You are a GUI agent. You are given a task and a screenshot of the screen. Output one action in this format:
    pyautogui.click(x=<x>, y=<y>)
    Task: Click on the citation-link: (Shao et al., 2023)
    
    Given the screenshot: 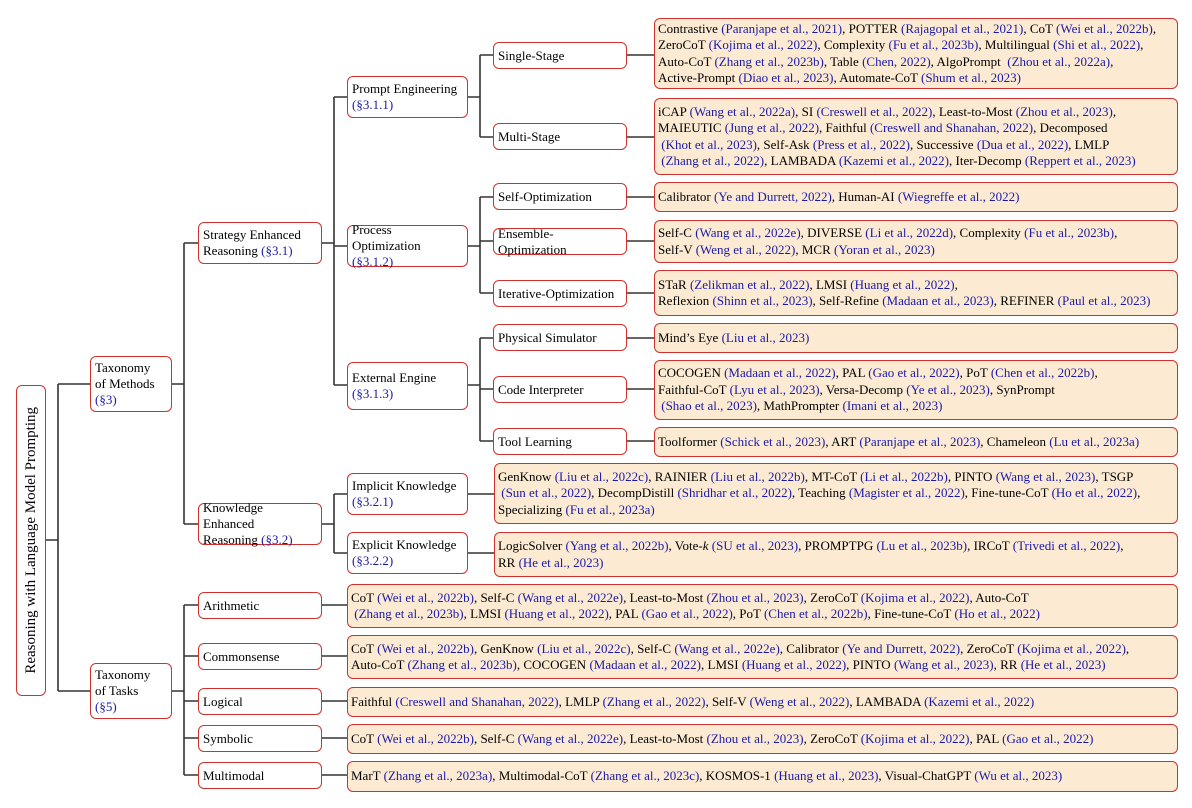 What is the action you would take?
    pyautogui.click(x=709, y=406)
    